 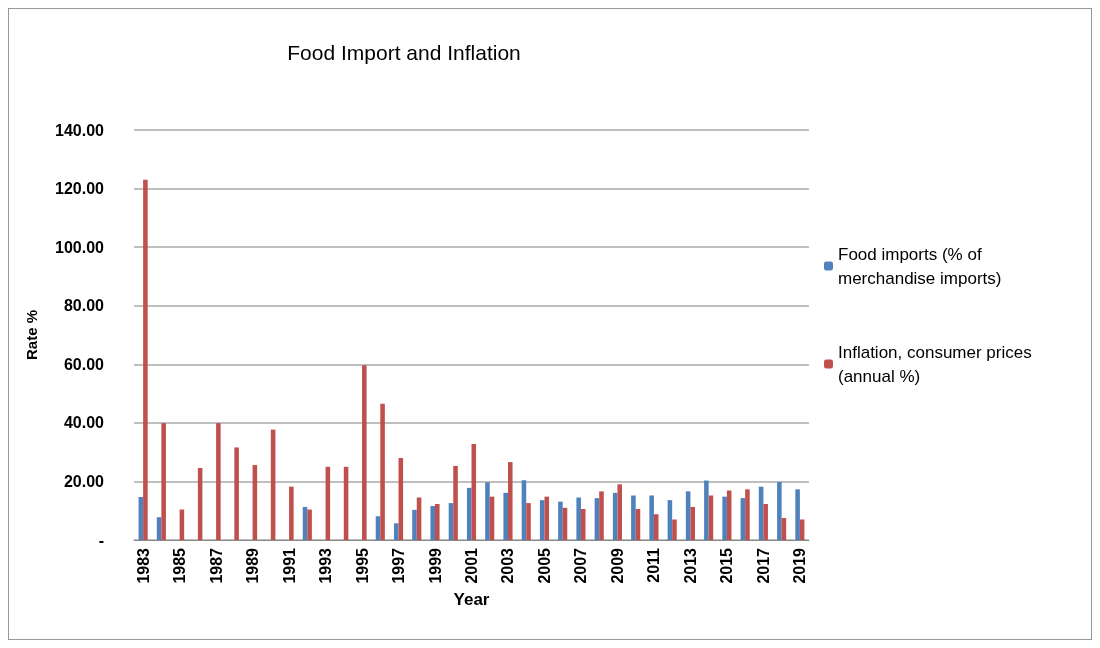 What do you see at coordinates (508, 565) in the screenshot?
I see `x-tick-label: 2003` at bounding box center [508, 565].